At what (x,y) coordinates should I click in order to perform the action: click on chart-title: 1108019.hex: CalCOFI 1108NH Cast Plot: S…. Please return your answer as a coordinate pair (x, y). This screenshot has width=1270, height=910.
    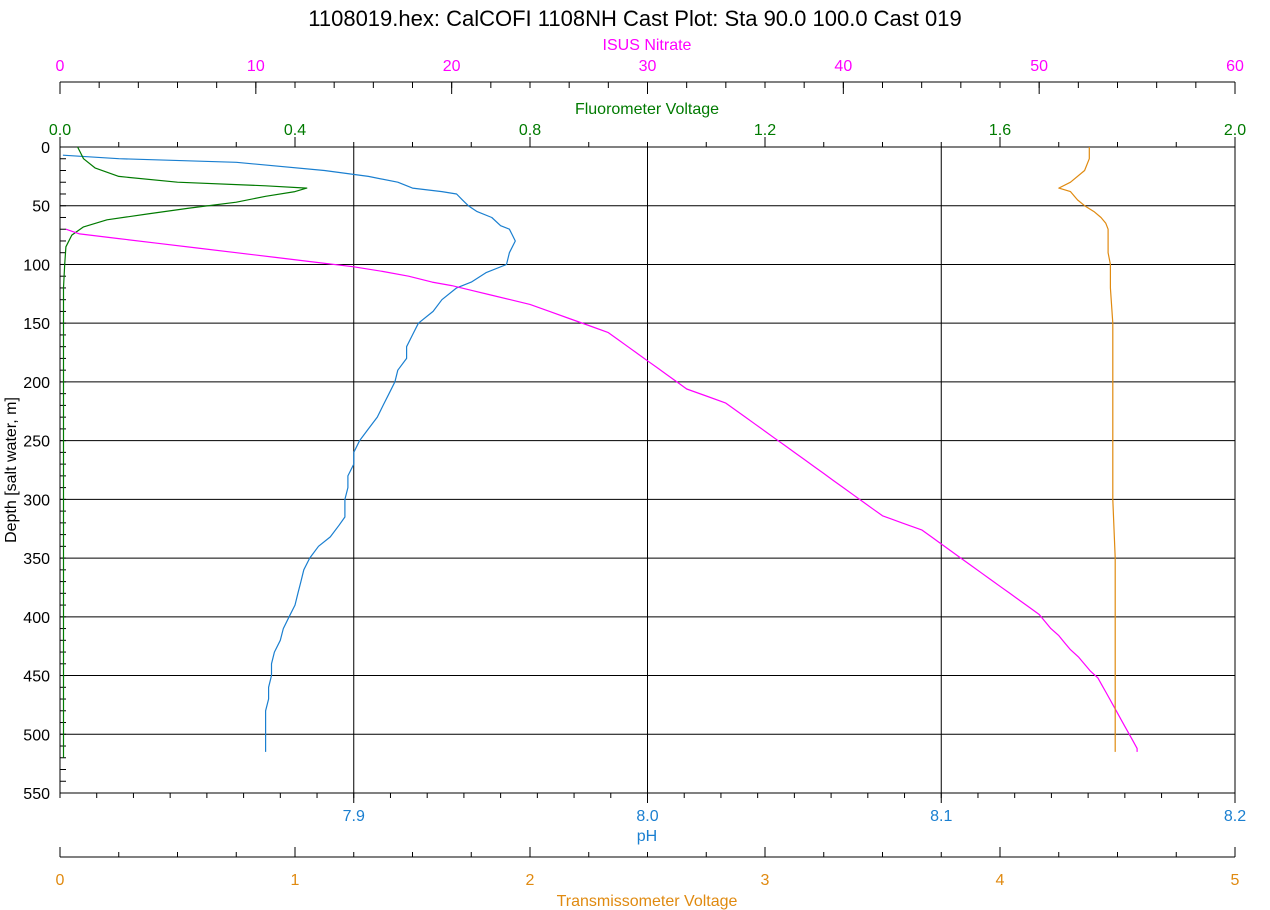
    Looking at the image, I should click on (634, 18).